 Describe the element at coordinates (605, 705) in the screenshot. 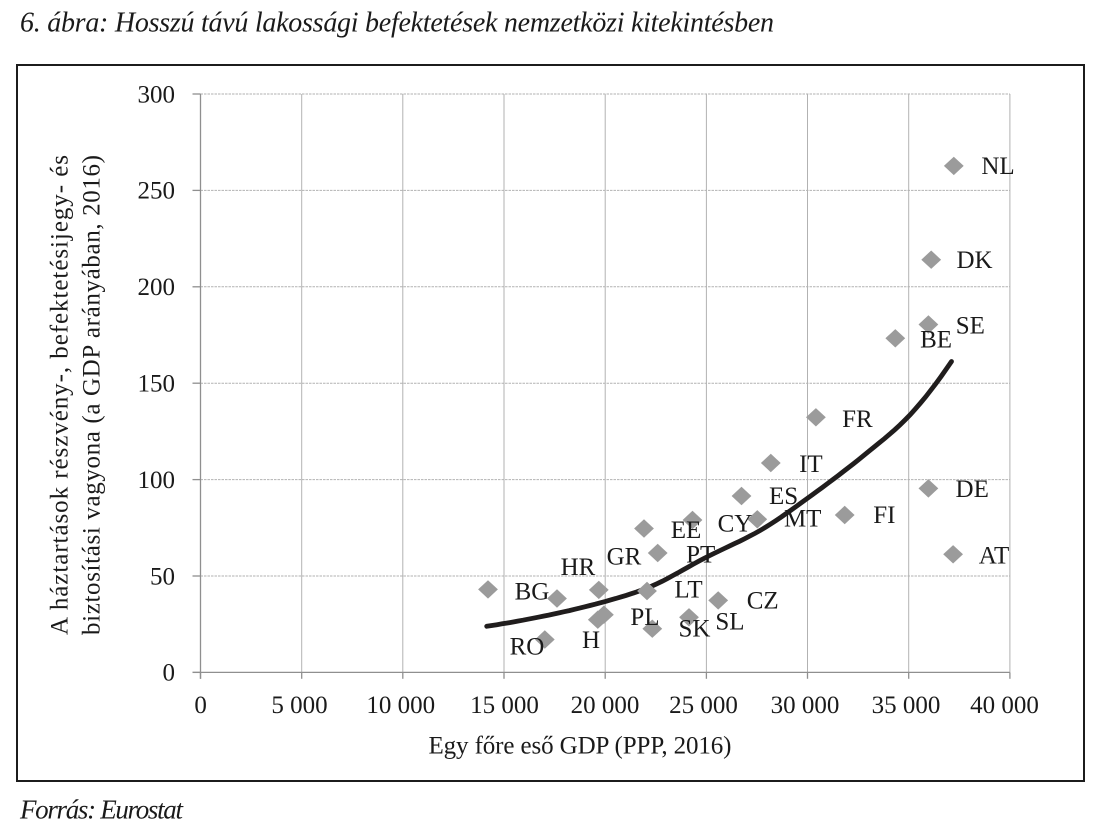

I see `svg-text: 20 000` at that location.